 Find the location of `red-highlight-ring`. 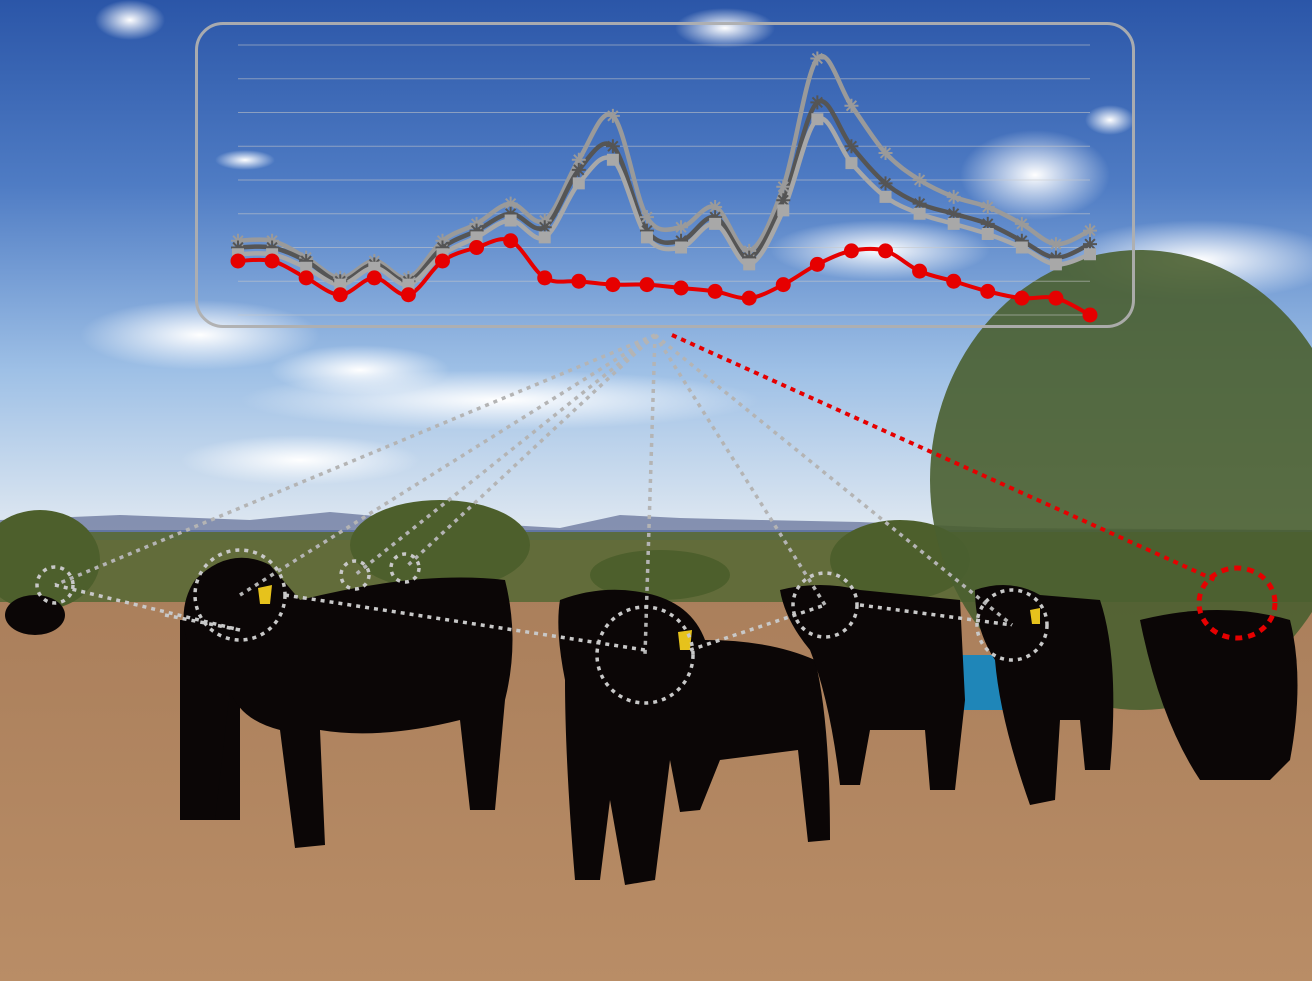

red-highlight-ring is located at coordinates (1237, 603).